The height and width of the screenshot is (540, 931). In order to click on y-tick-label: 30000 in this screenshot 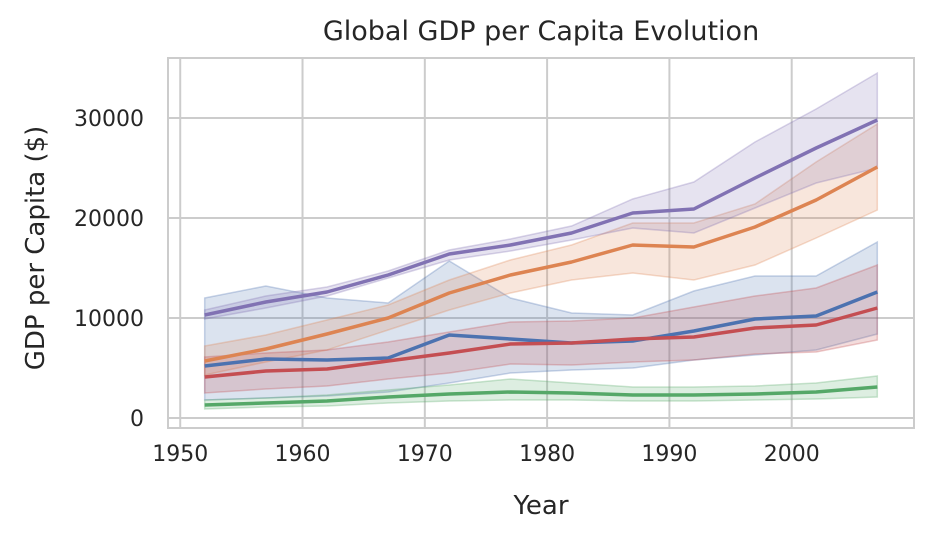, I will do `click(109, 119)`.